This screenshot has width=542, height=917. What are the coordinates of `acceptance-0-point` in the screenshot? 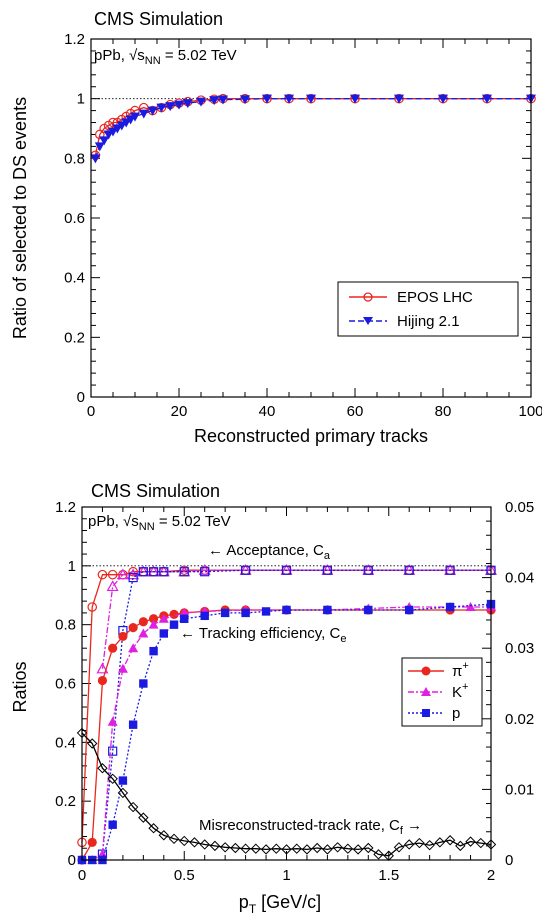 It's located at (92, 607).